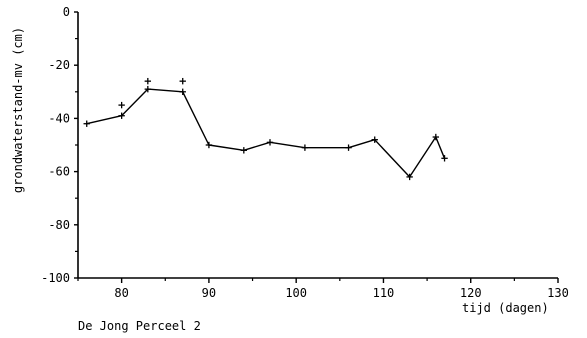  I want to click on x-tick-label: 90, so click(209, 293).